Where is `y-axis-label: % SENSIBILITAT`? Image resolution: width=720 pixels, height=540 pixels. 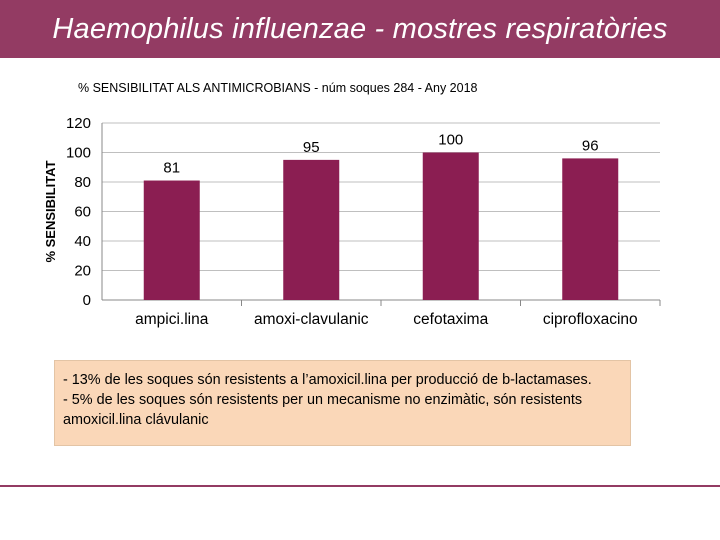
y-axis-label: % SENSIBILITAT is located at coordinates (50, 211).